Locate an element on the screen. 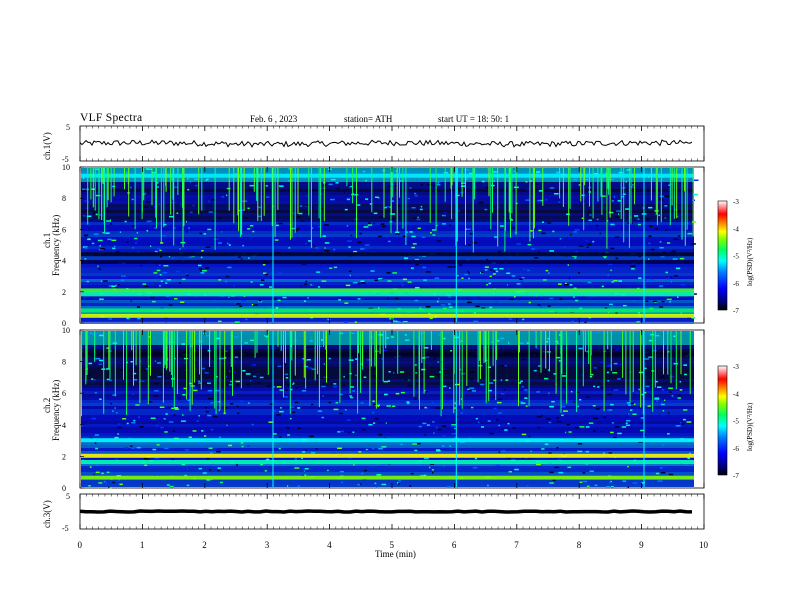 The height and width of the screenshot is (612, 792). ch1-colorbar: log(PSD)(V²/Hz) -3 -4 -5 -6 -7 is located at coordinates (735, 256).